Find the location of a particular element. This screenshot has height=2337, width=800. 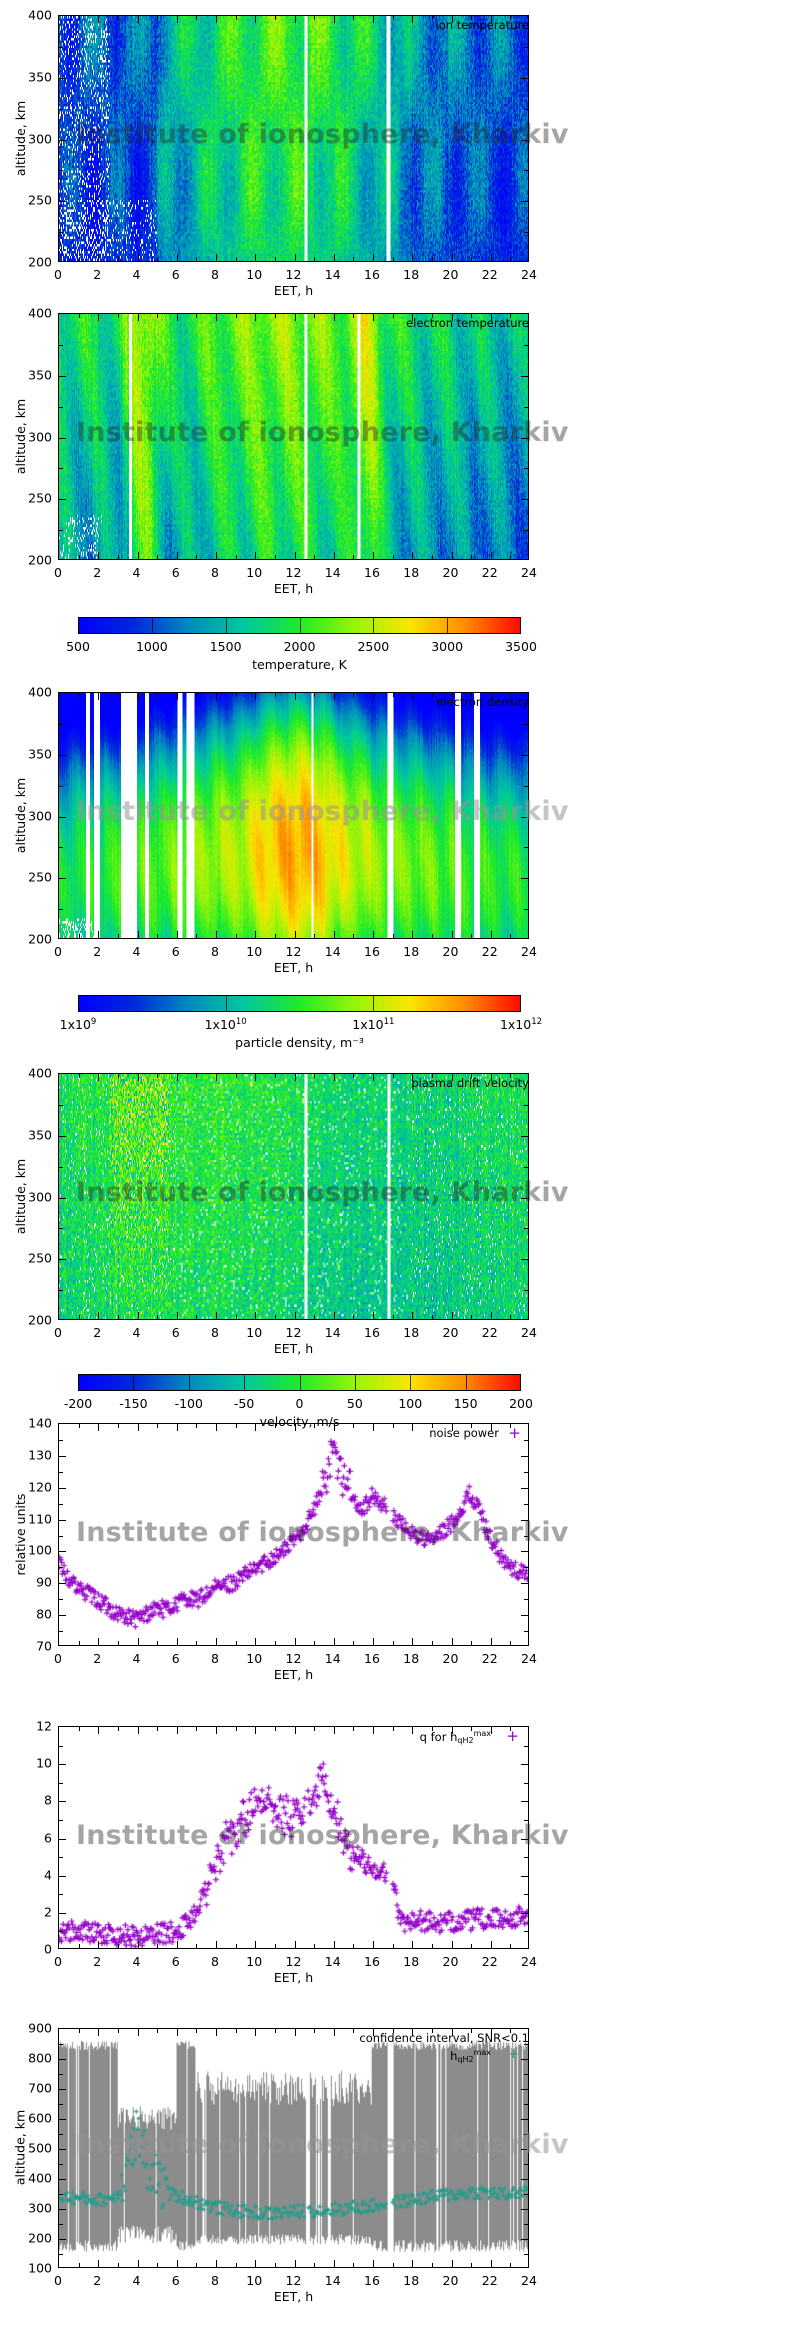

noise-power-plot-area is located at coordinates (293, 1534).